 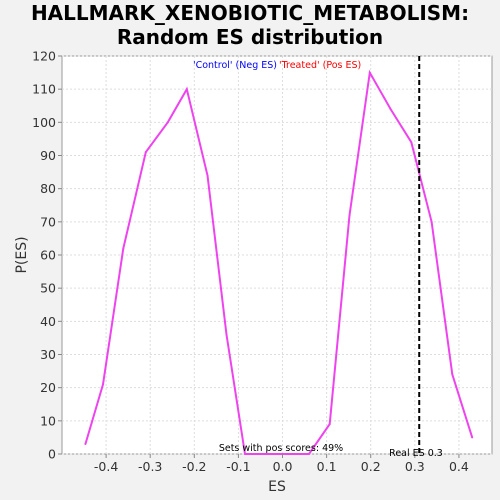 What do you see at coordinates (283, 466) in the screenshot?
I see `x-tick-label: 0.0` at bounding box center [283, 466].